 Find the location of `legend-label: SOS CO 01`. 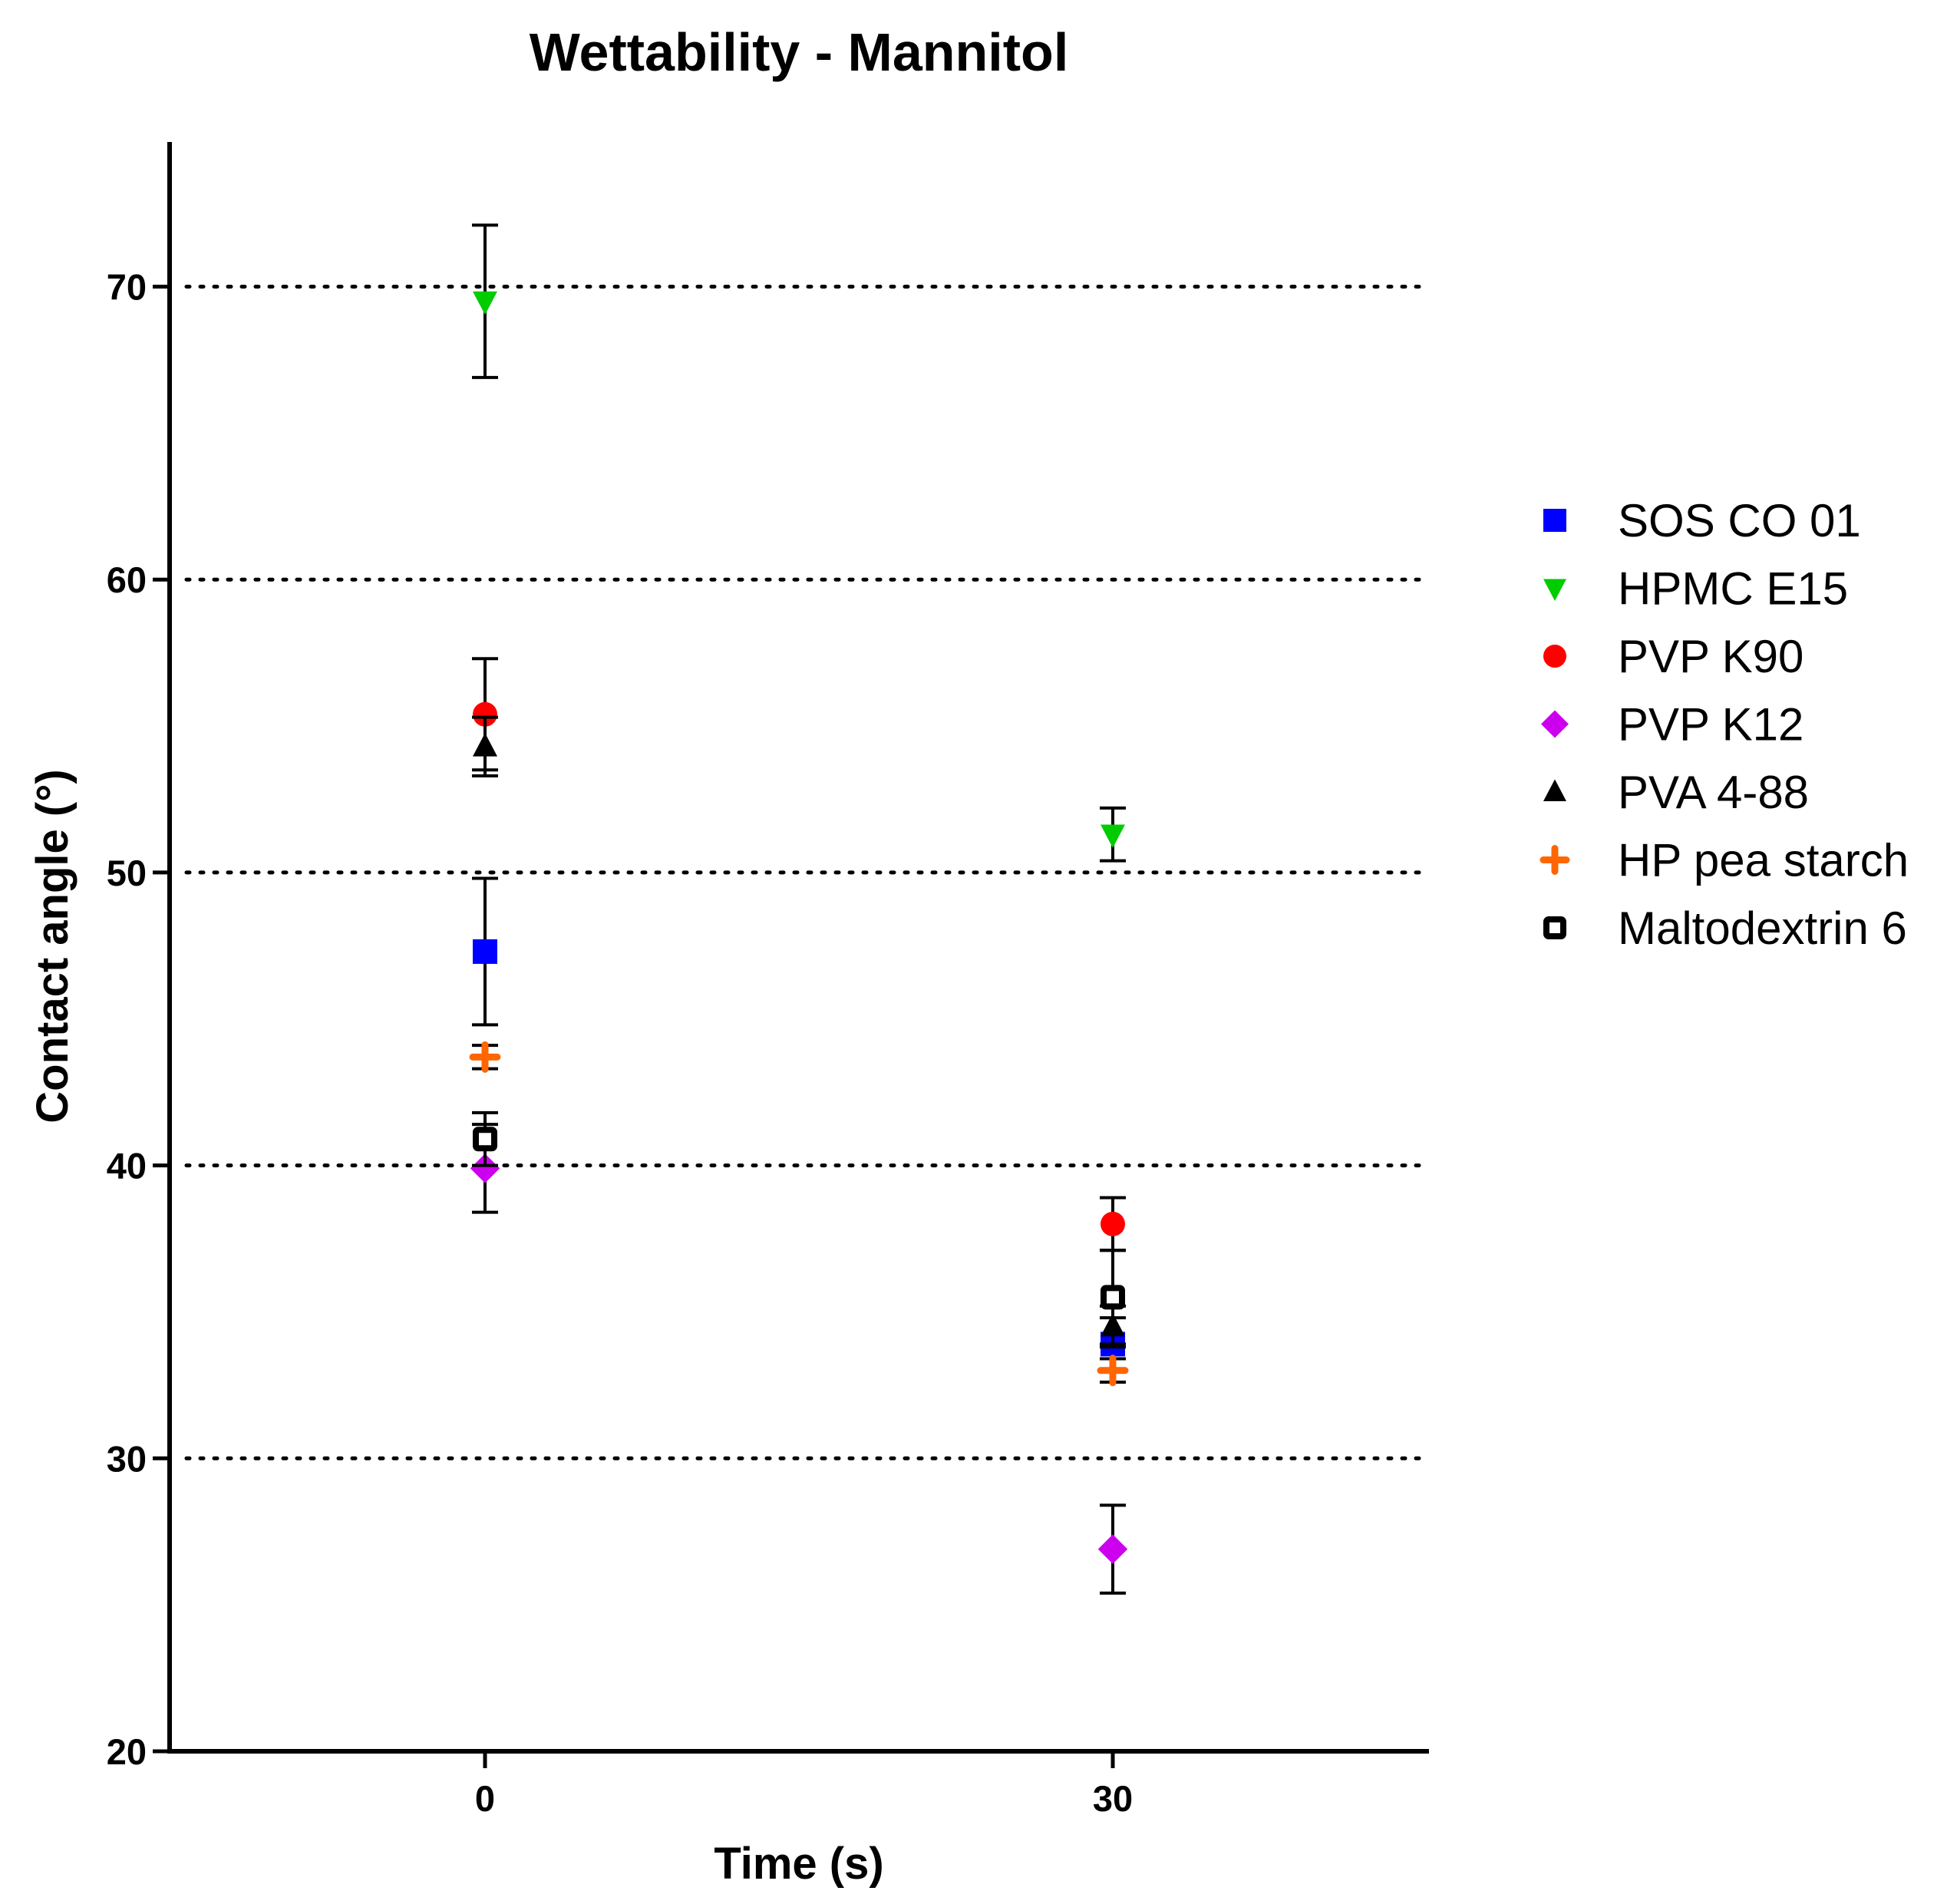

legend-label: SOS CO 01 is located at coordinates (1739, 521).